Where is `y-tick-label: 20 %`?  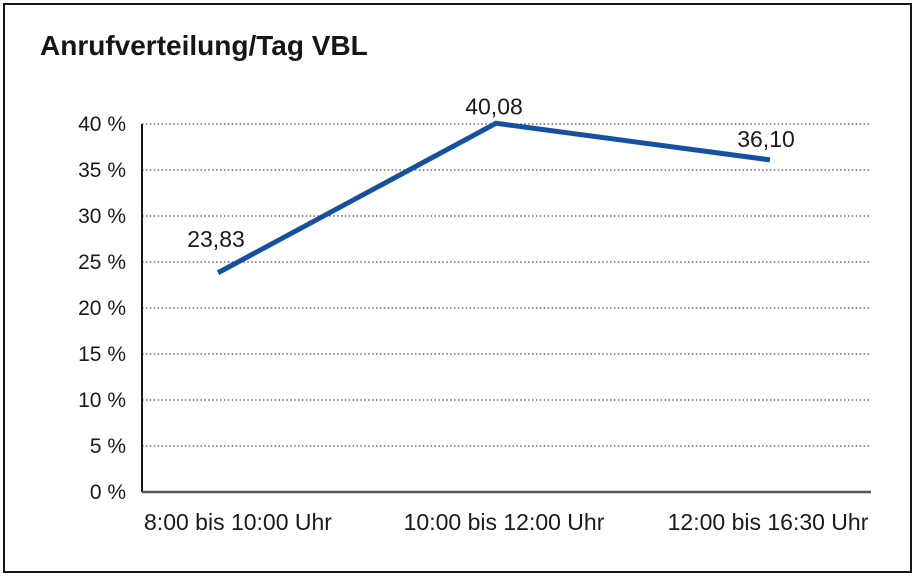 y-tick-label: 20 % is located at coordinates (102, 308).